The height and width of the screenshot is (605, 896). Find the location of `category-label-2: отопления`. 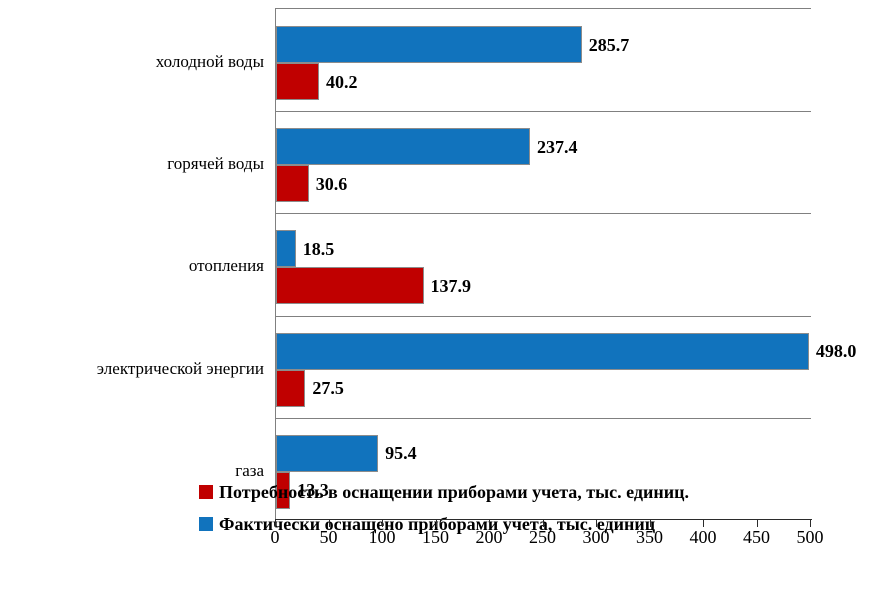

category-label-2: отопления is located at coordinates (226, 266).